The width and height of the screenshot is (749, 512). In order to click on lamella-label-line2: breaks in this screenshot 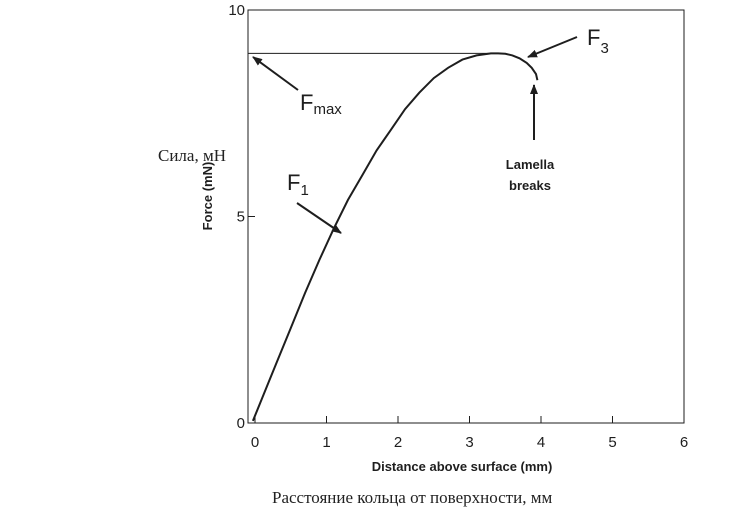, I will do `click(530, 185)`.